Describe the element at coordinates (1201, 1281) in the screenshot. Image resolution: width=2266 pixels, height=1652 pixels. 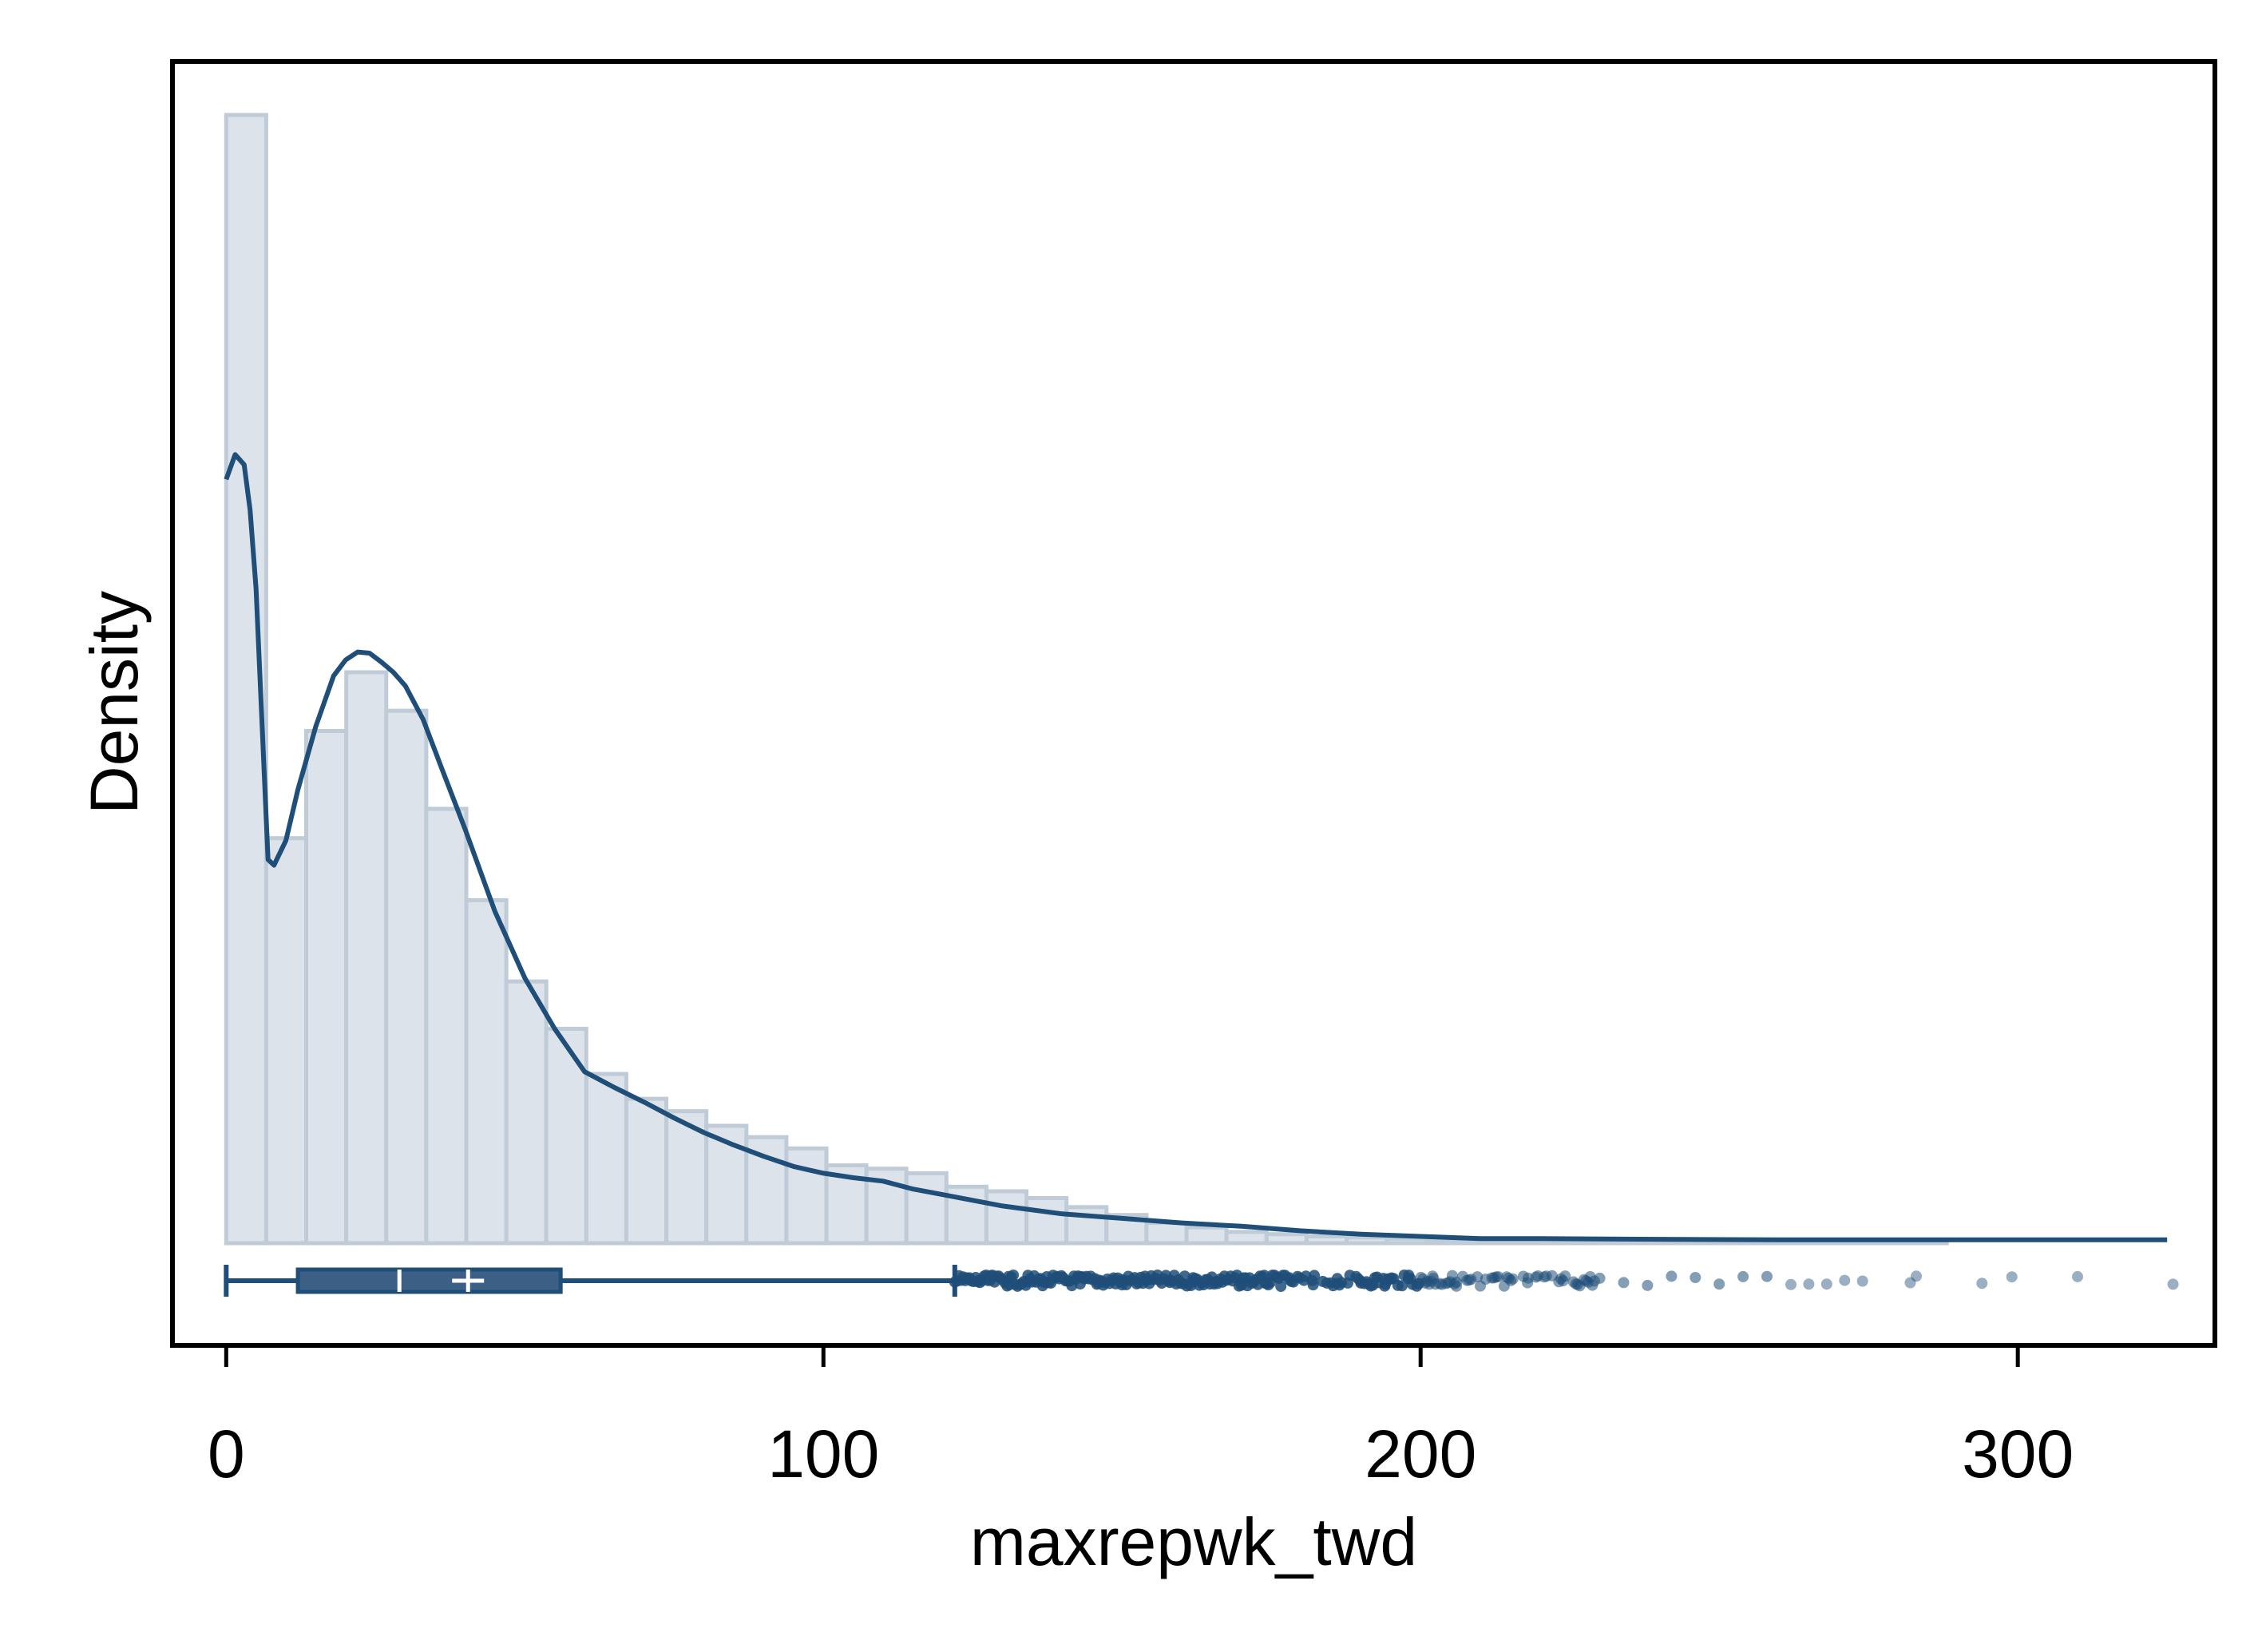
I see `boxplot` at that location.